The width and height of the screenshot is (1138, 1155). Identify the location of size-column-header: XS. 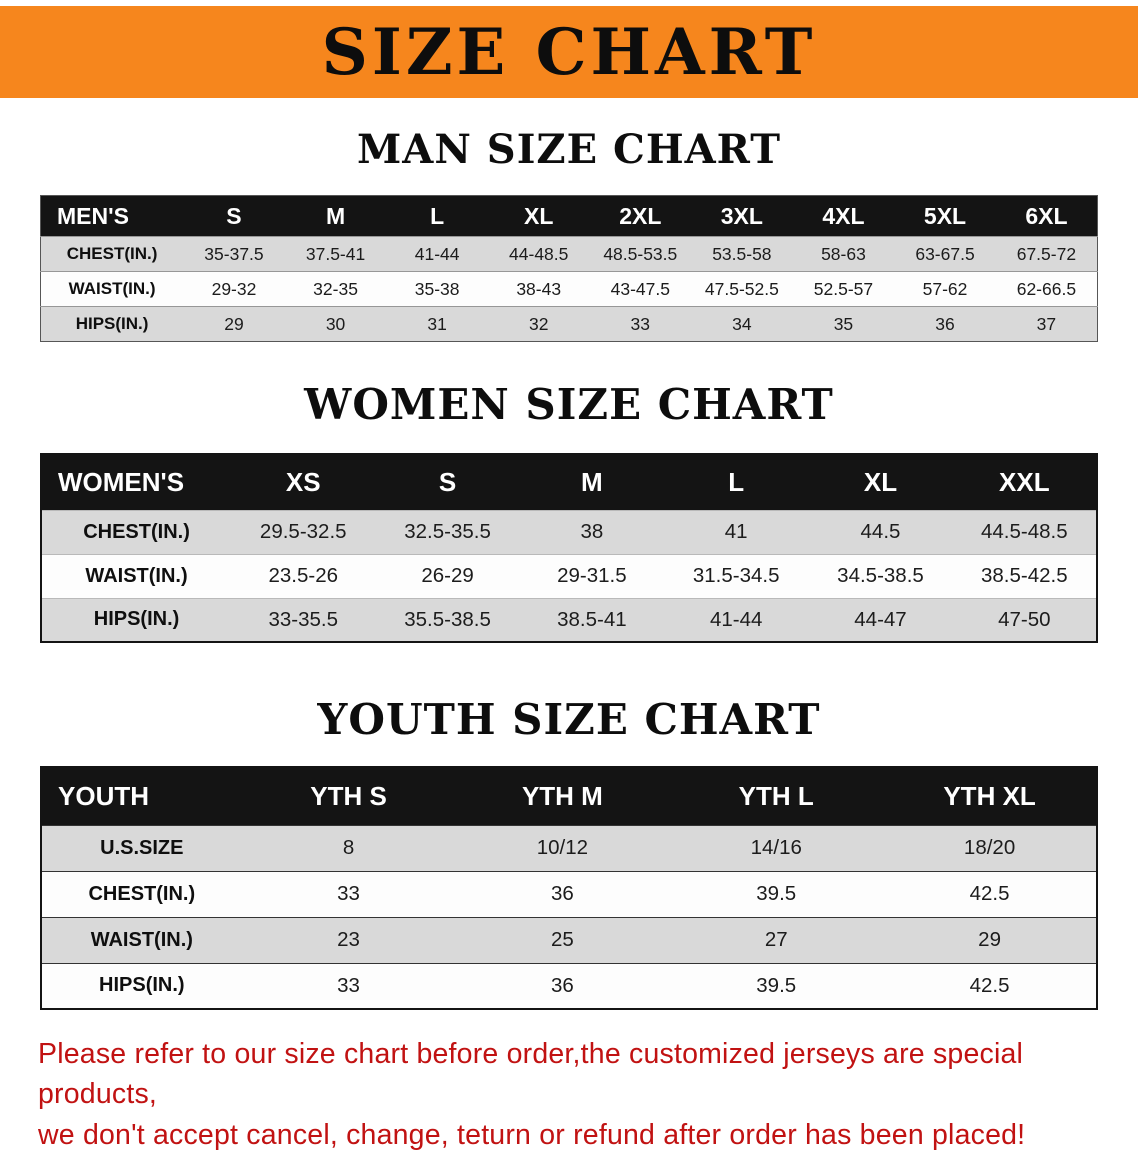
(303, 482).